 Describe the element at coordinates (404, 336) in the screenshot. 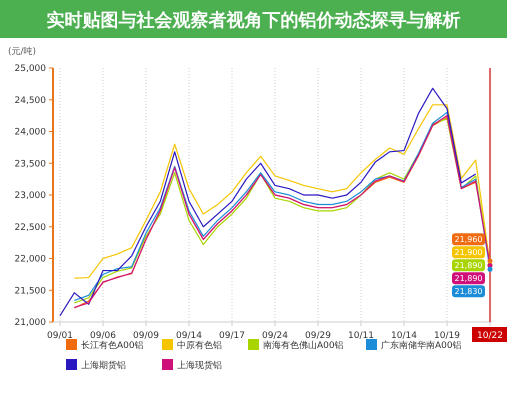

I see `x-tick-label: 10/14` at that location.